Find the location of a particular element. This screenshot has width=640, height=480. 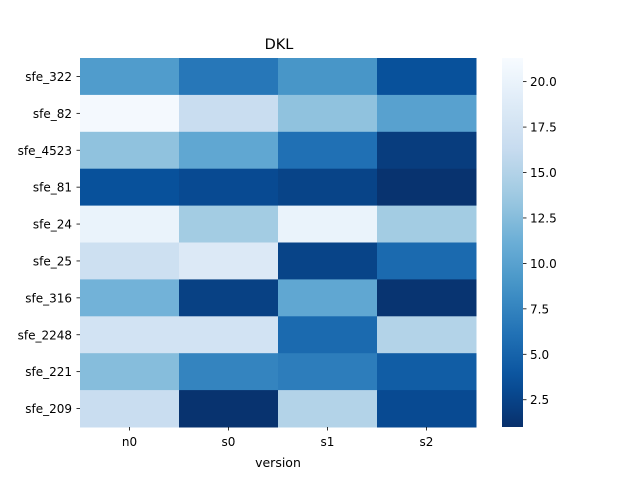

heatmap-cell-sfe_82-s0 is located at coordinates (229, 113).